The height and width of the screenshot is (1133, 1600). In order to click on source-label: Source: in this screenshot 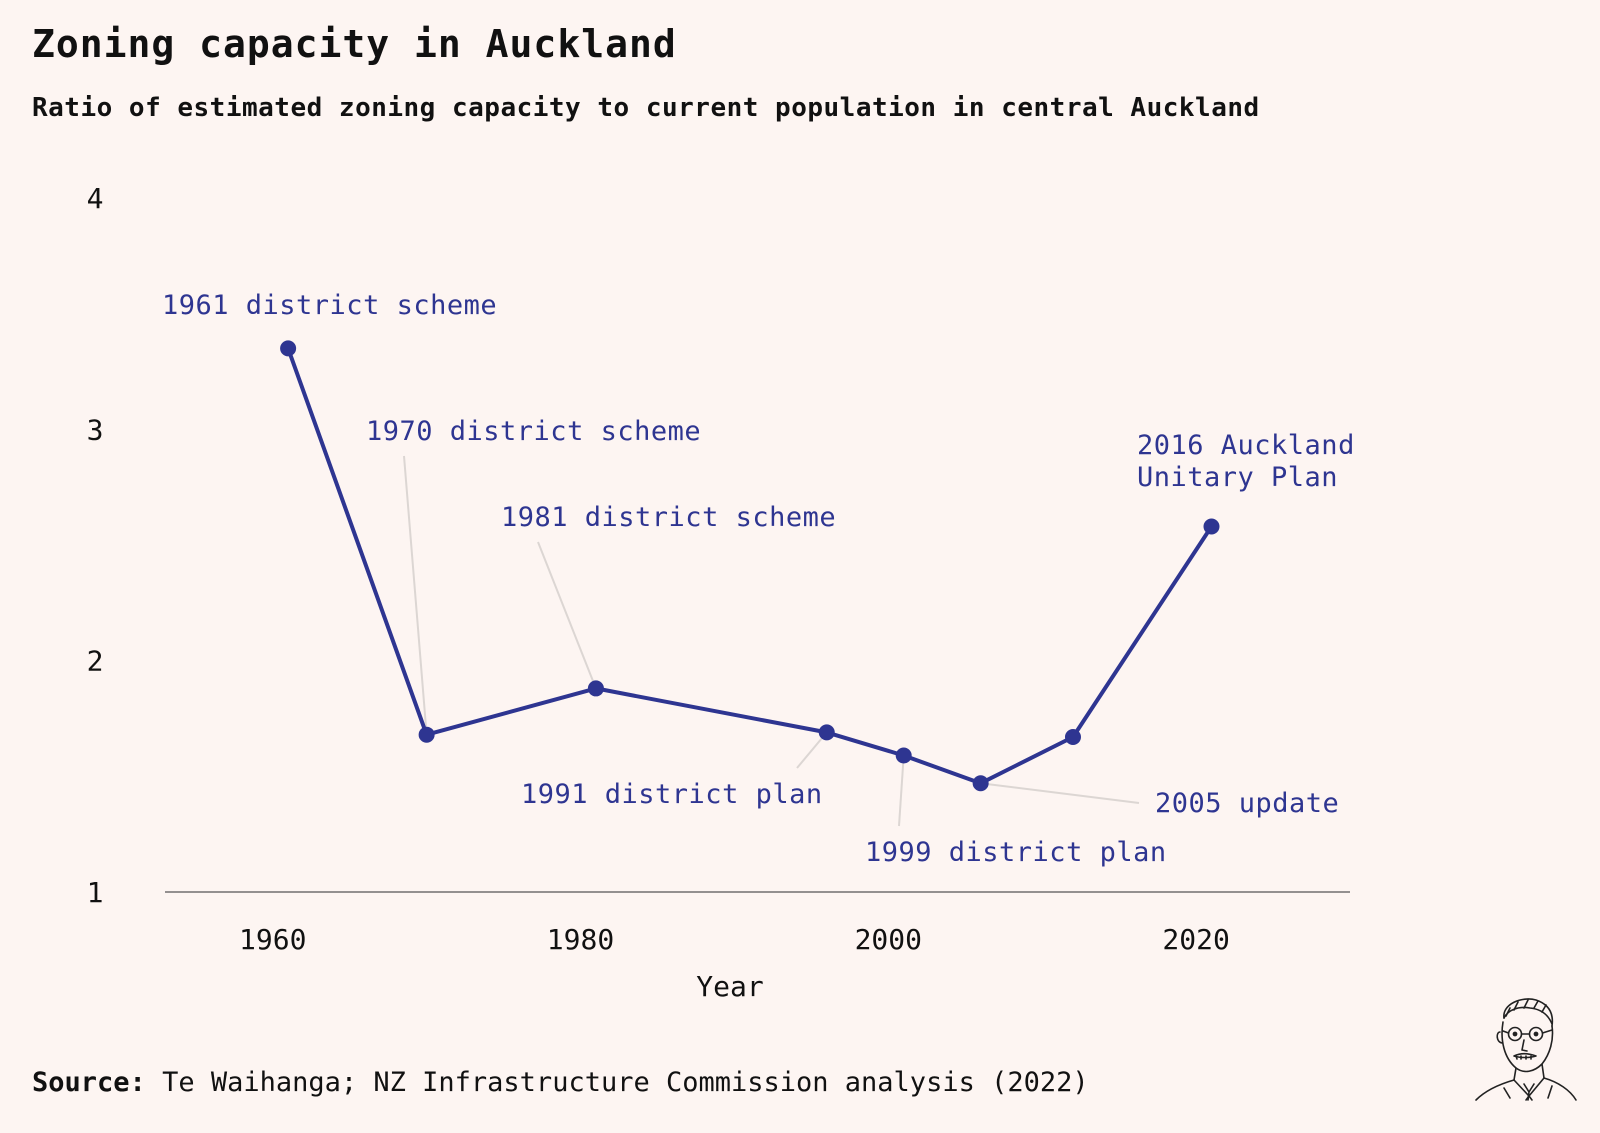, I will do `click(89, 1082)`.